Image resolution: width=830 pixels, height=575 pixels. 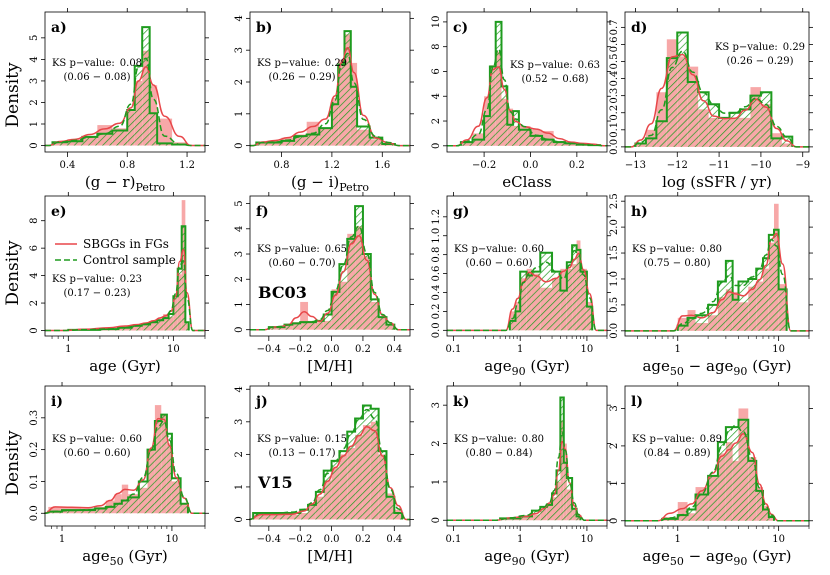 What do you see at coordinates (740, 561) in the screenshot?
I see `xlabel-sub2-l: 90` at bounding box center [740, 561].